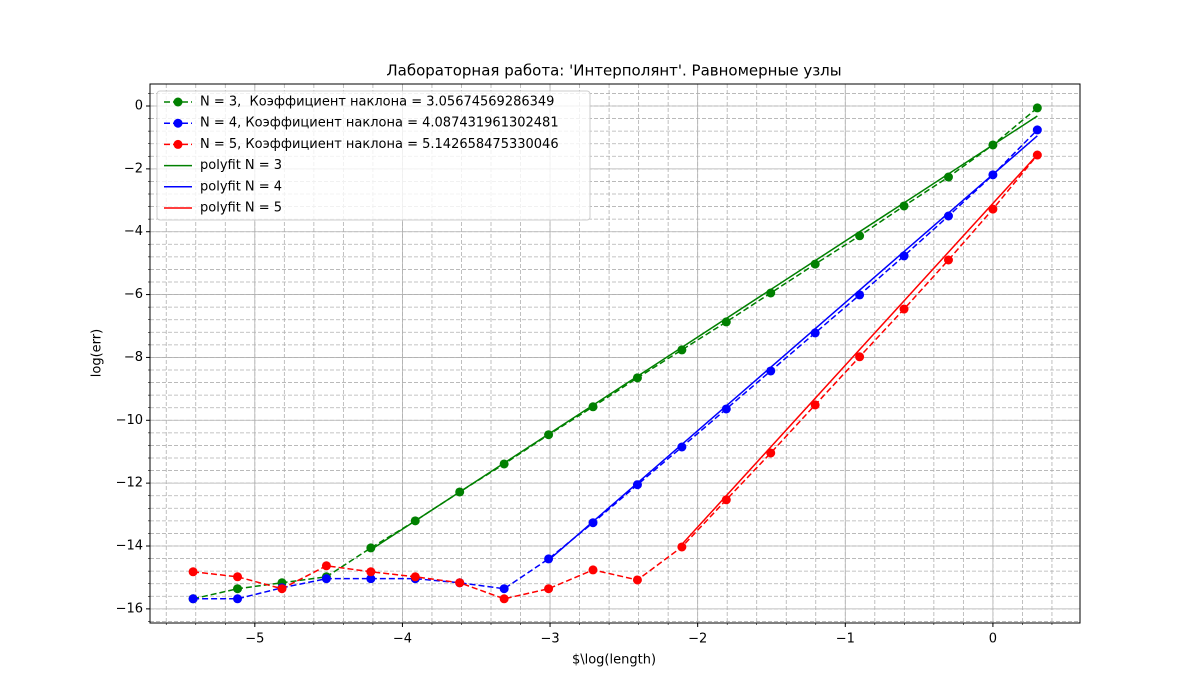  Describe the element at coordinates (549, 639) in the screenshot. I see `x-tick-label: −3` at that location.